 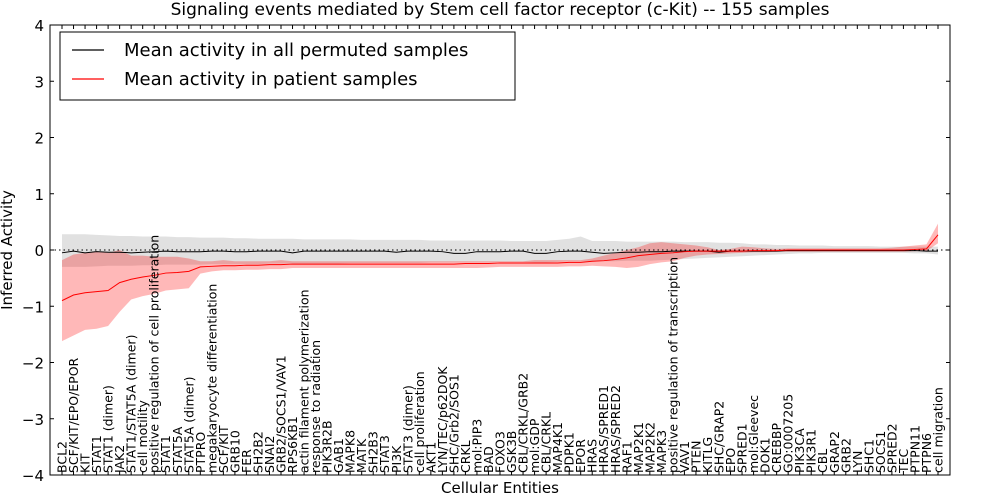 What do you see at coordinates (315, 406) in the screenshot?
I see `x-tick-label: response to radiation` at bounding box center [315, 406].